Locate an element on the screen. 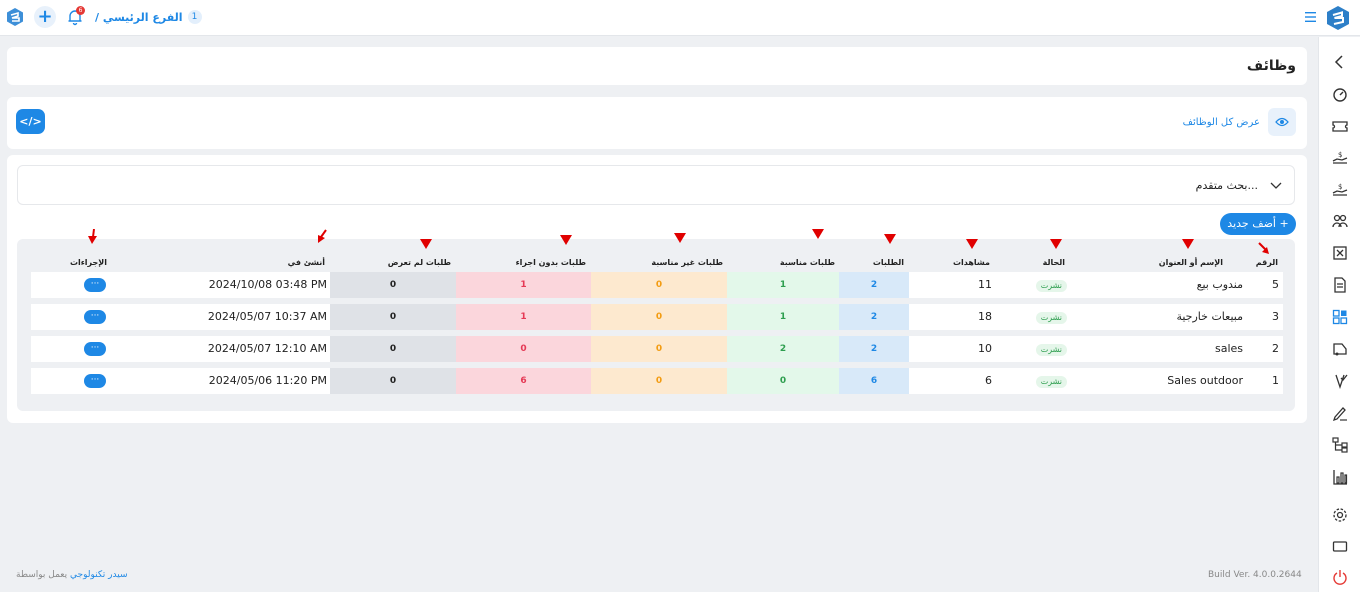 The width and height of the screenshot is (1360, 592). branch-breadcrumb: 1 الفرع الرئيسي / is located at coordinates (148, 17).